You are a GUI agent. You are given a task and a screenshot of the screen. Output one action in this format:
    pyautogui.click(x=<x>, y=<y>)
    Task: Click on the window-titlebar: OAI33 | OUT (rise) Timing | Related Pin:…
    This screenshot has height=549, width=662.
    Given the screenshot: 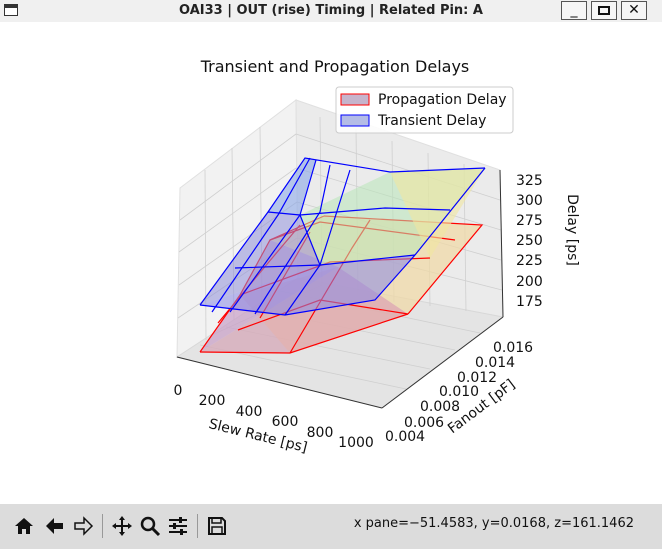 What is the action you would take?
    pyautogui.click(x=331, y=11)
    